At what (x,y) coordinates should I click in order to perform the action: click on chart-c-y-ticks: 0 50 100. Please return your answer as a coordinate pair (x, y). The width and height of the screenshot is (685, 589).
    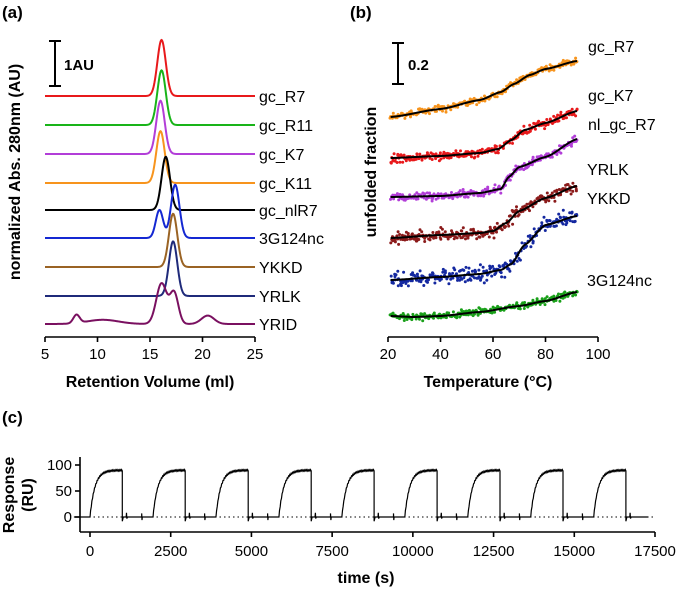
    Looking at the image, I should click on (63, 491).